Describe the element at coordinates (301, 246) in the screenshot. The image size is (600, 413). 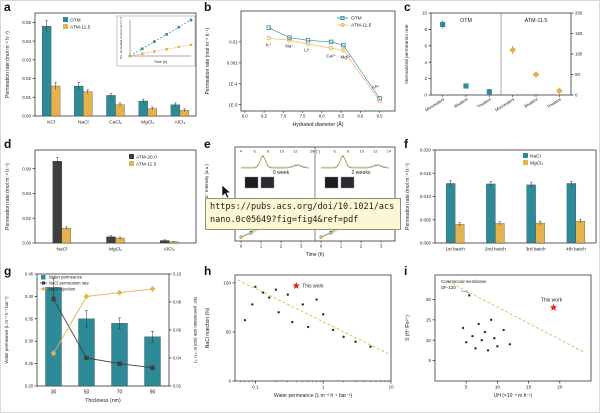
I see `svg-text: 3` at that location.